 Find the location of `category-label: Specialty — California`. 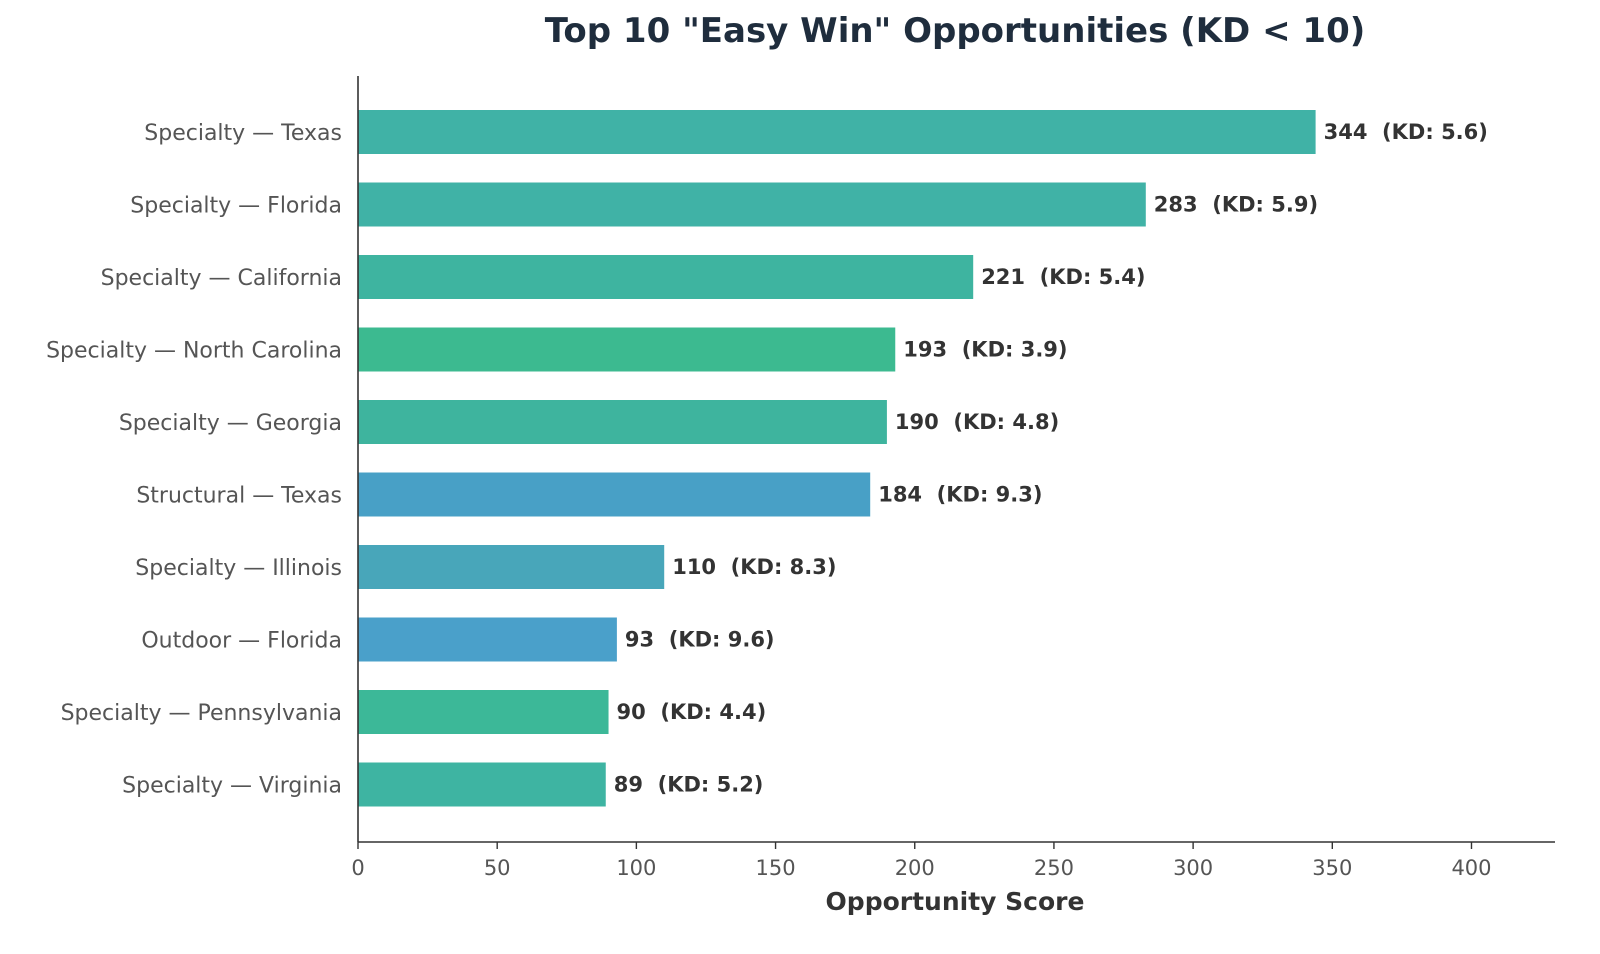

category-label: Specialty — California is located at coordinates (221, 278).